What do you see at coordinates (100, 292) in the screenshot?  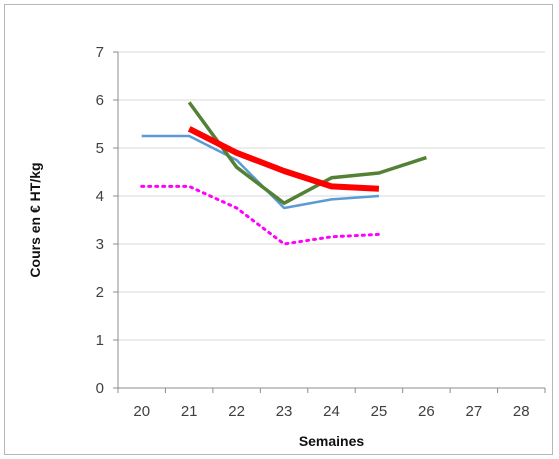 I see `y-tick-label: 2` at bounding box center [100, 292].